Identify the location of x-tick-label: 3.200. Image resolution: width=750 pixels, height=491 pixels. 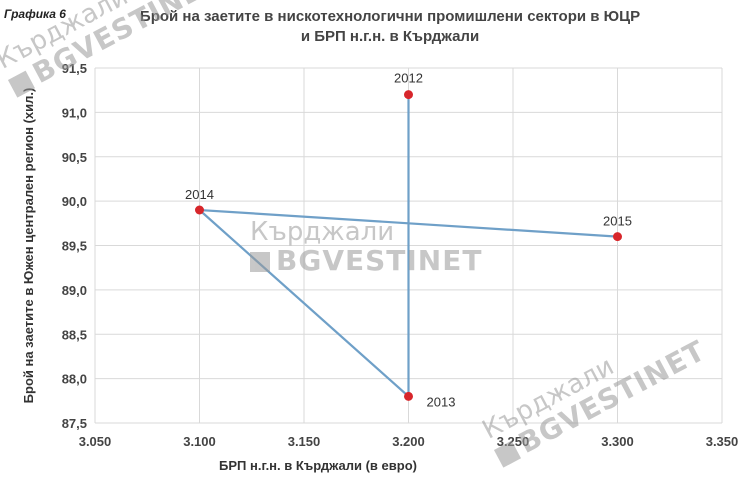
(408, 441).